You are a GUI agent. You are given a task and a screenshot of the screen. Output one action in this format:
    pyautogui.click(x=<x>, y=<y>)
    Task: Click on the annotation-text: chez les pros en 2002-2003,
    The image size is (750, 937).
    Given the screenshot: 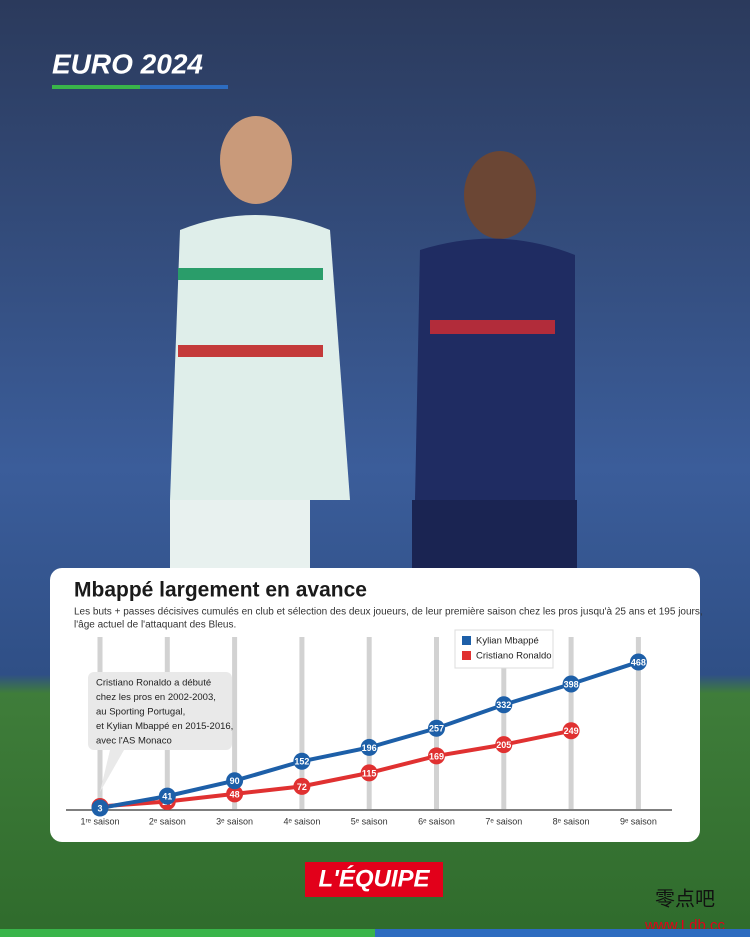 What is the action you would take?
    pyautogui.click(x=156, y=697)
    